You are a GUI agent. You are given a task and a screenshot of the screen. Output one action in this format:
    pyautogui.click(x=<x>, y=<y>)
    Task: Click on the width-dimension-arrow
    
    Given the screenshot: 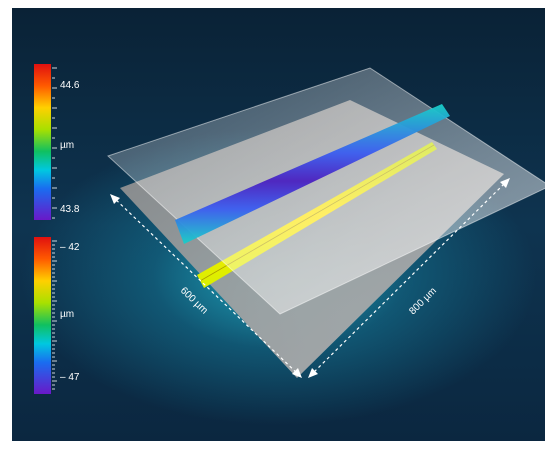 What is the action you would take?
    pyautogui.click(x=206, y=286)
    